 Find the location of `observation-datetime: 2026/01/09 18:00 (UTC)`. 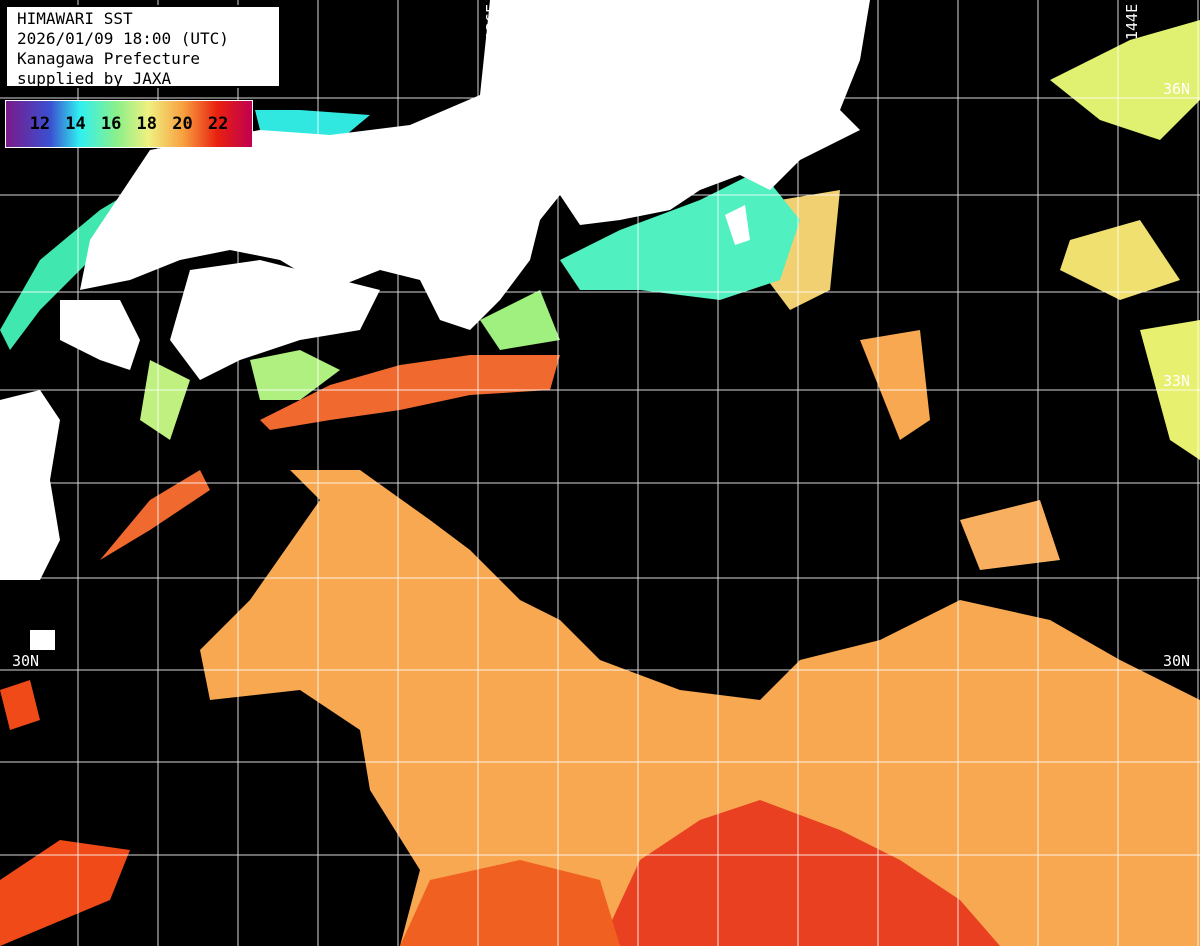

observation-datetime: 2026/01/09 18:00 (UTC) is located at coordinates (123, 38).